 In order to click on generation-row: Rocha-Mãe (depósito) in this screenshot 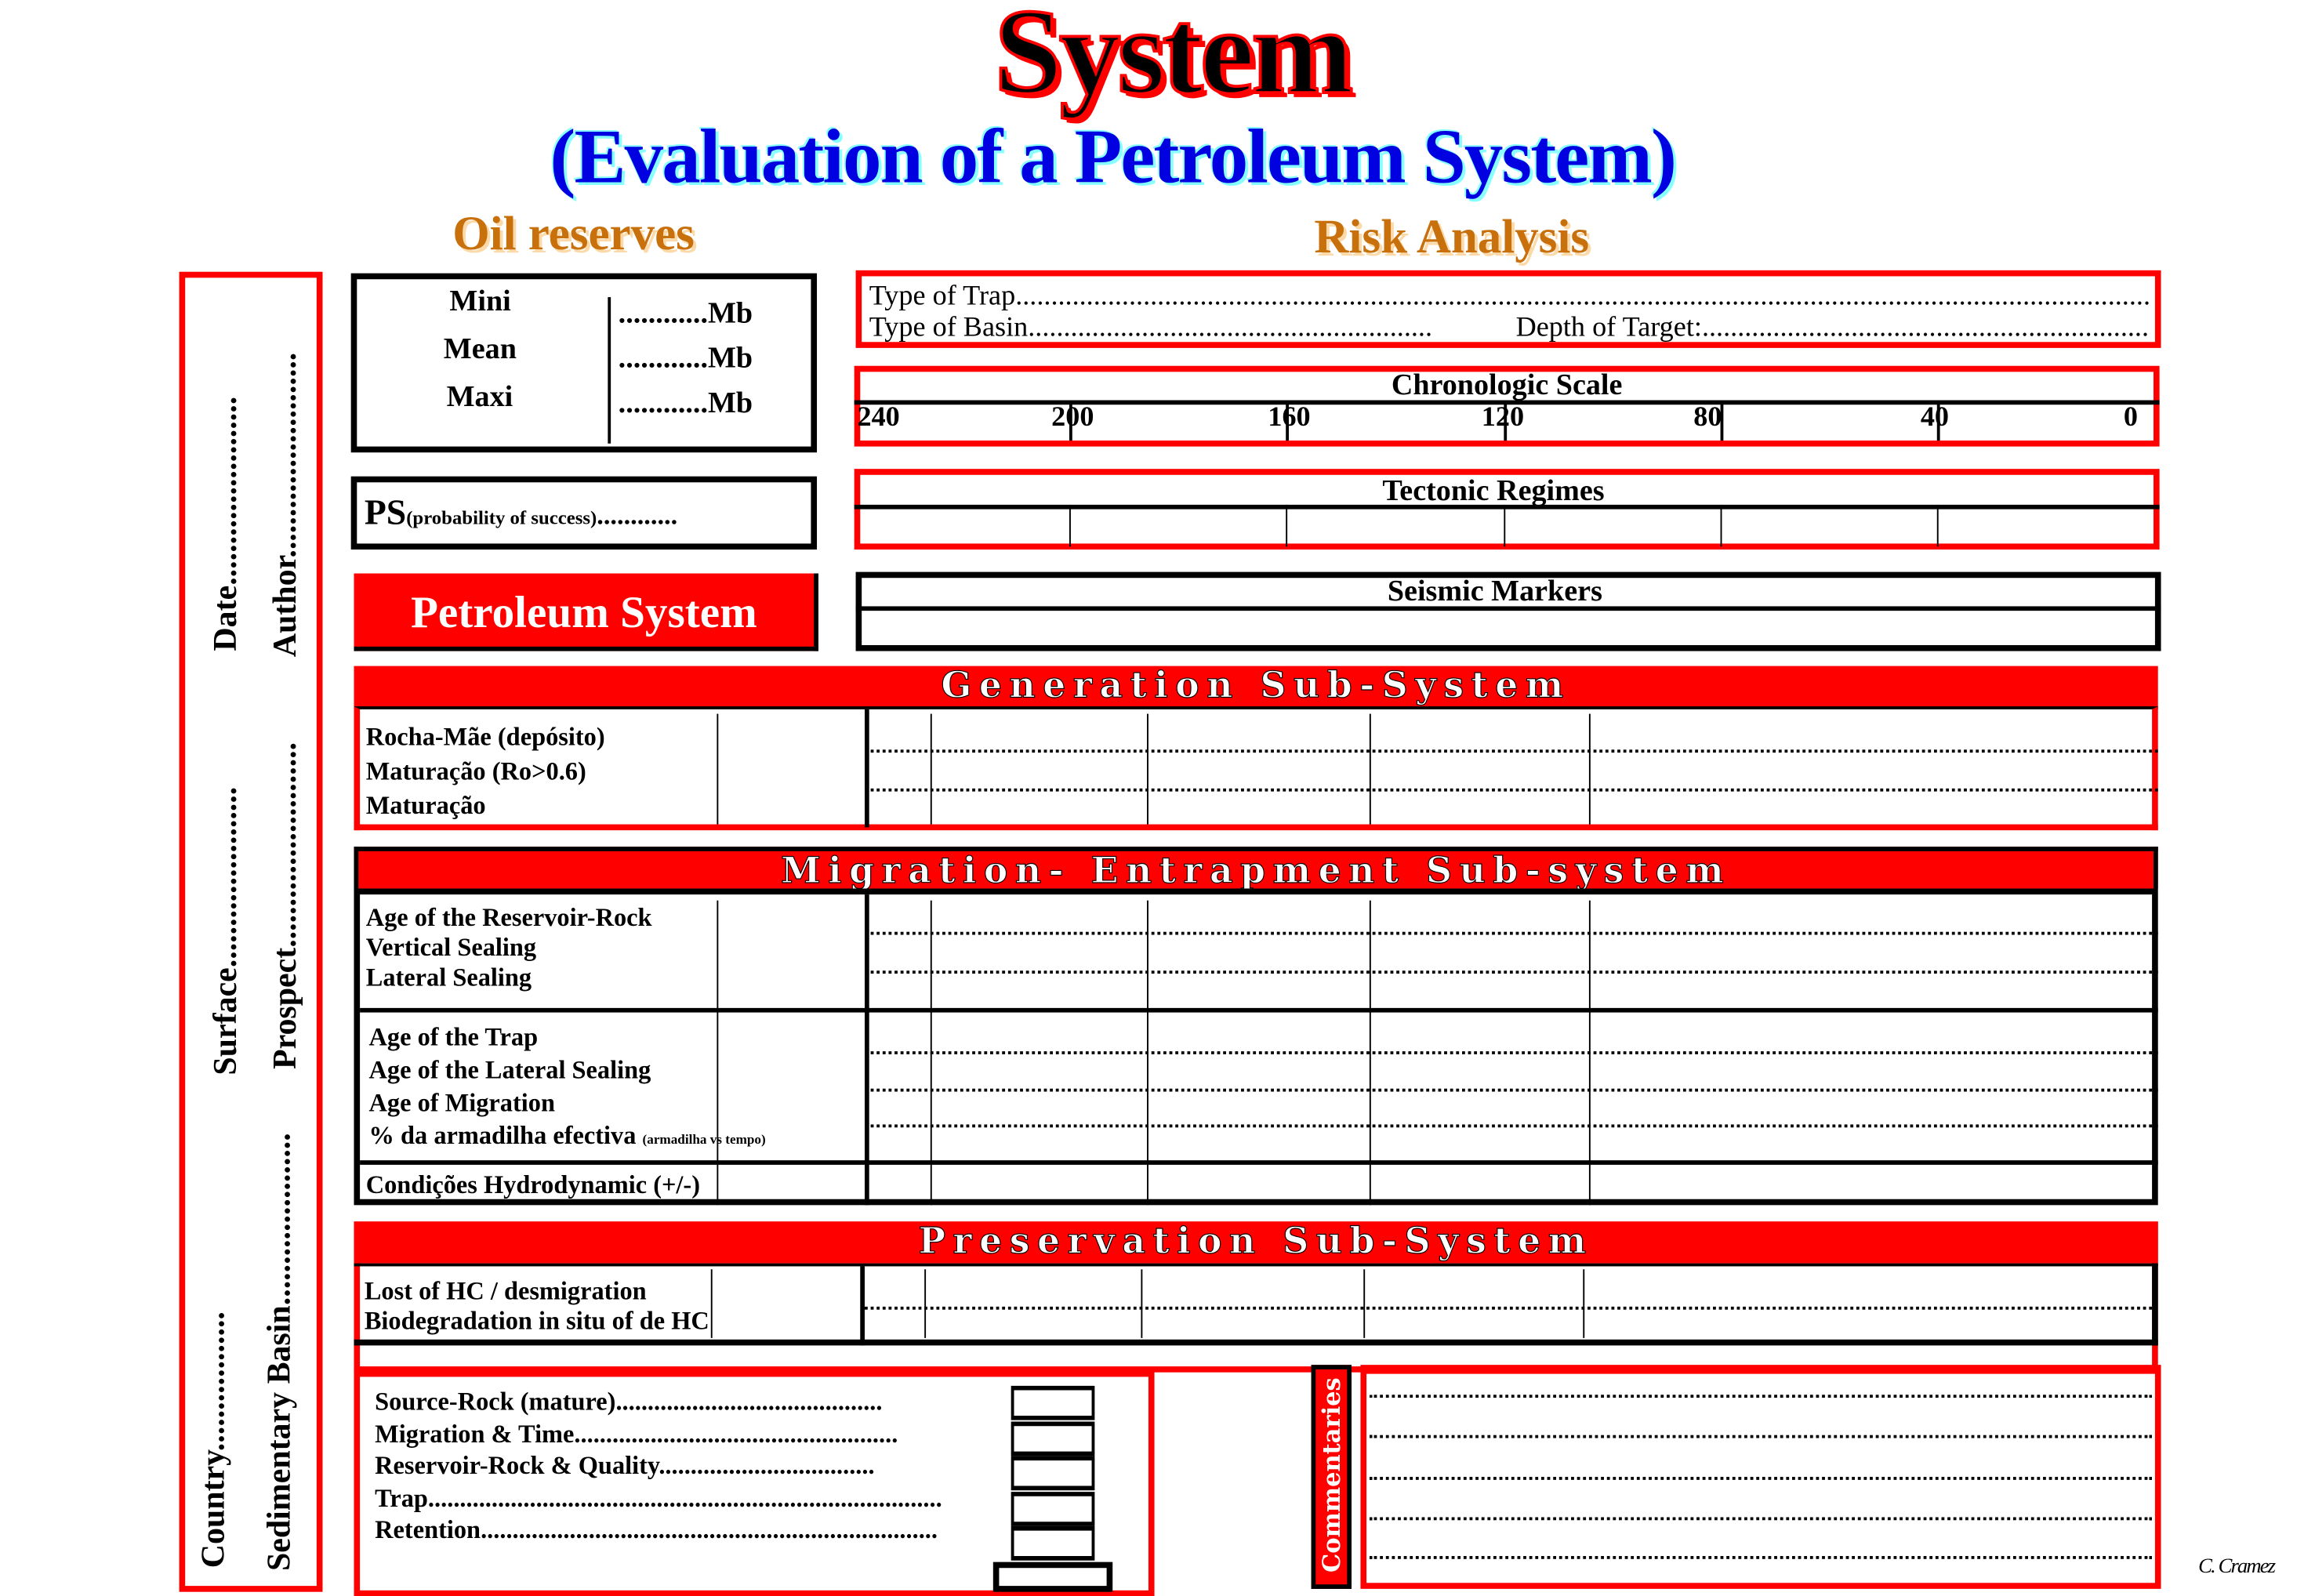, I will do `click(485, 738)`.